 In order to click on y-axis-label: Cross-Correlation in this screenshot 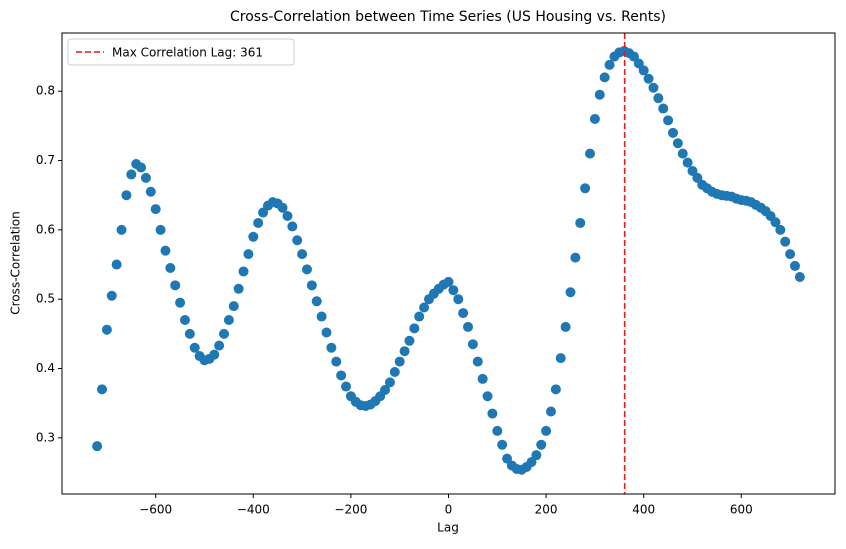, I will do `click(16, 262)`.